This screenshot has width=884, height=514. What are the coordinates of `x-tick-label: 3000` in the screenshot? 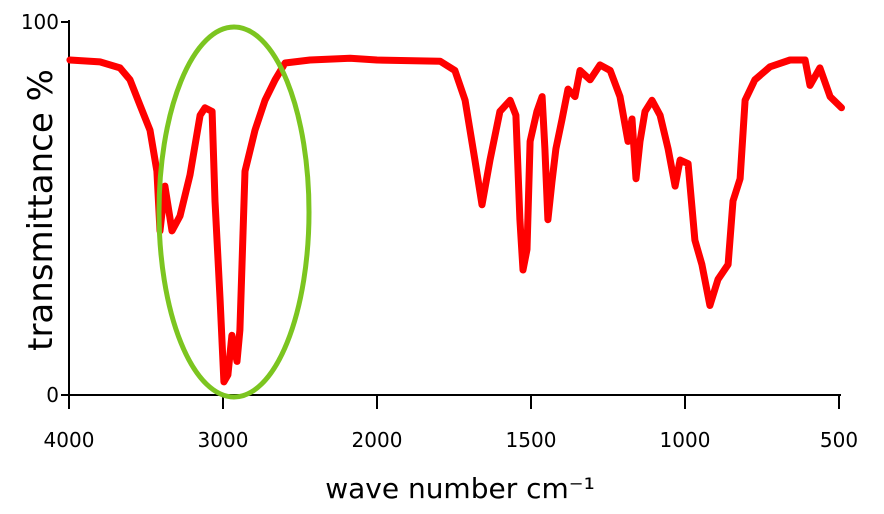 It's located at (223, 440).